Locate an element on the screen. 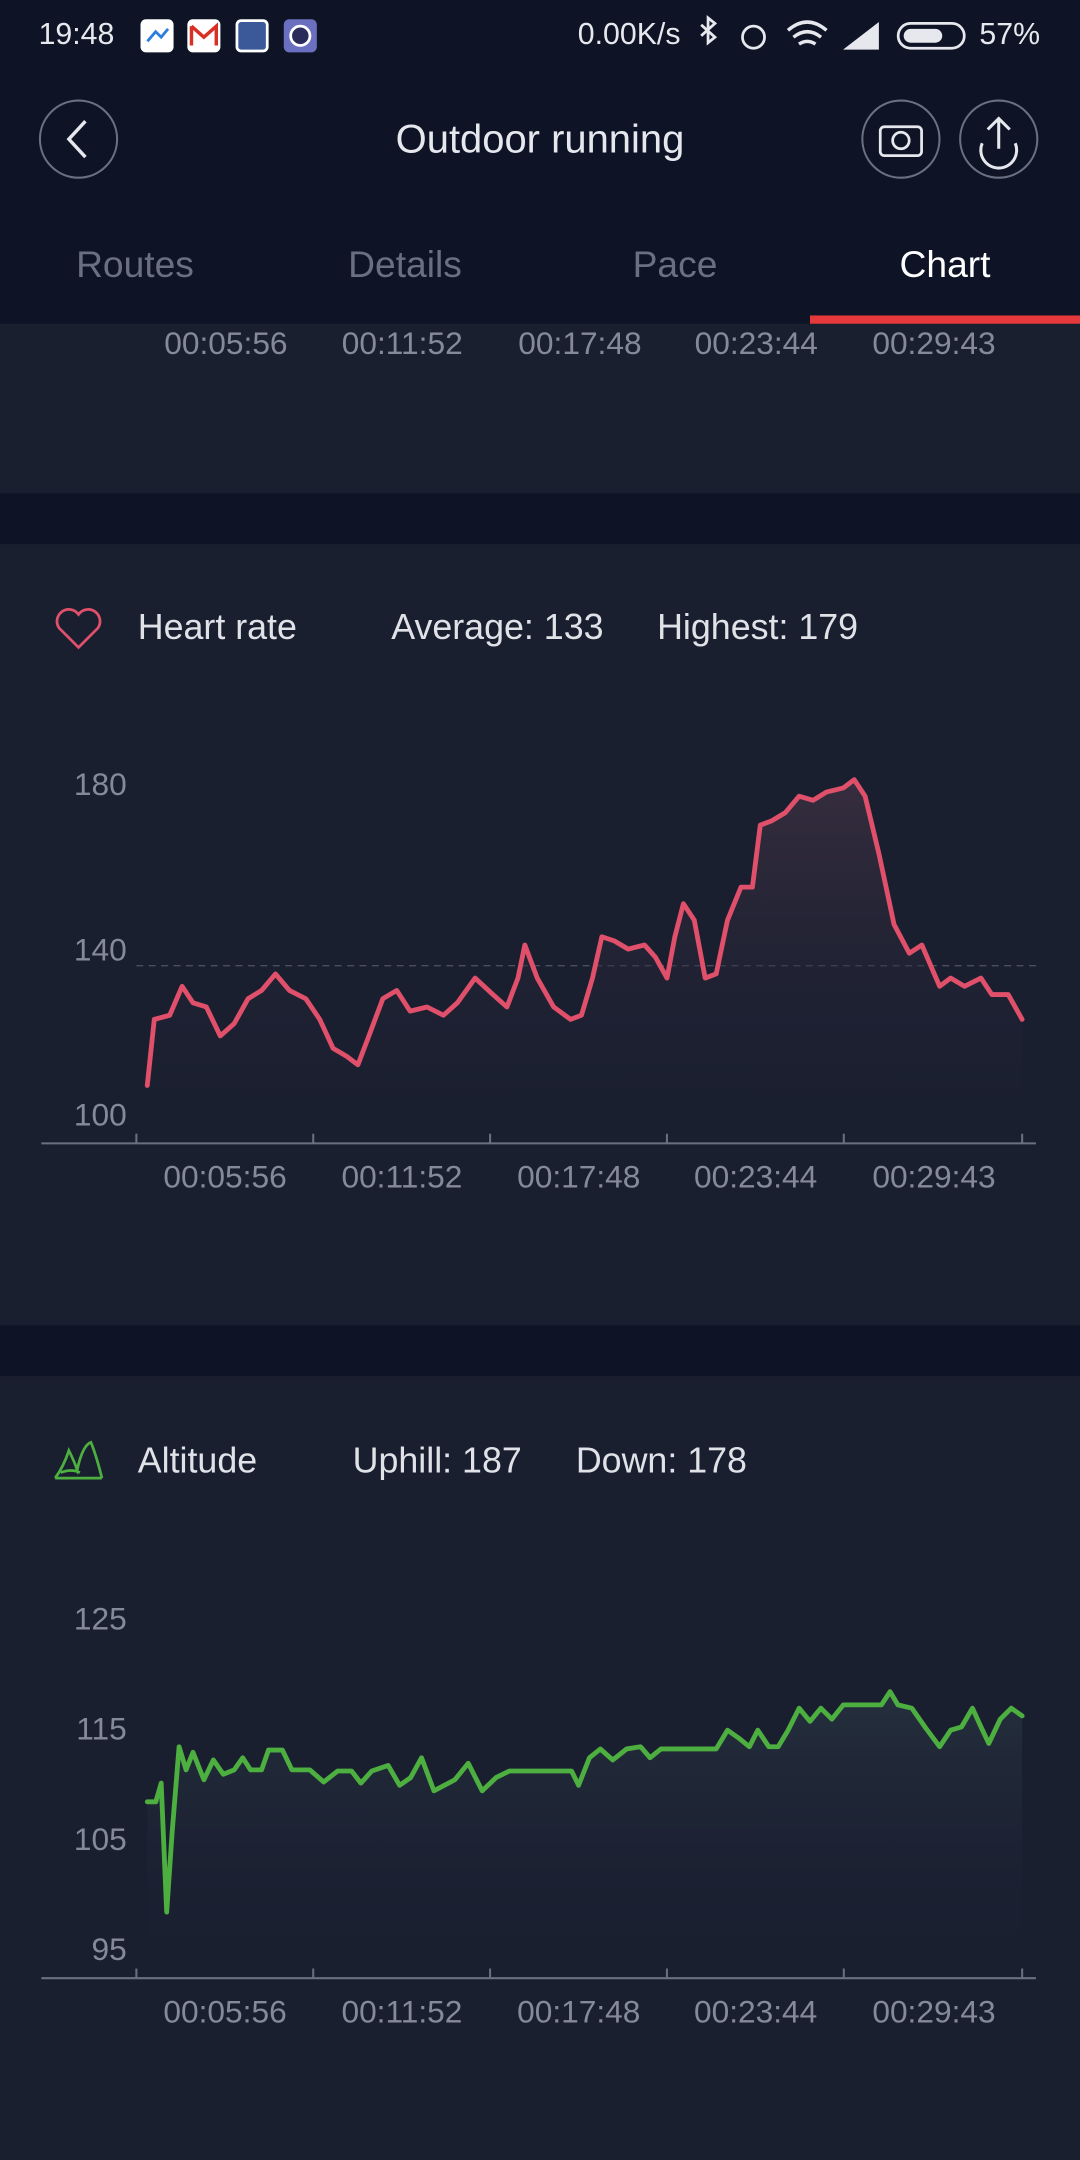 The image size is (1080, 2160). battery-icon is located at coordinates (931, 36).